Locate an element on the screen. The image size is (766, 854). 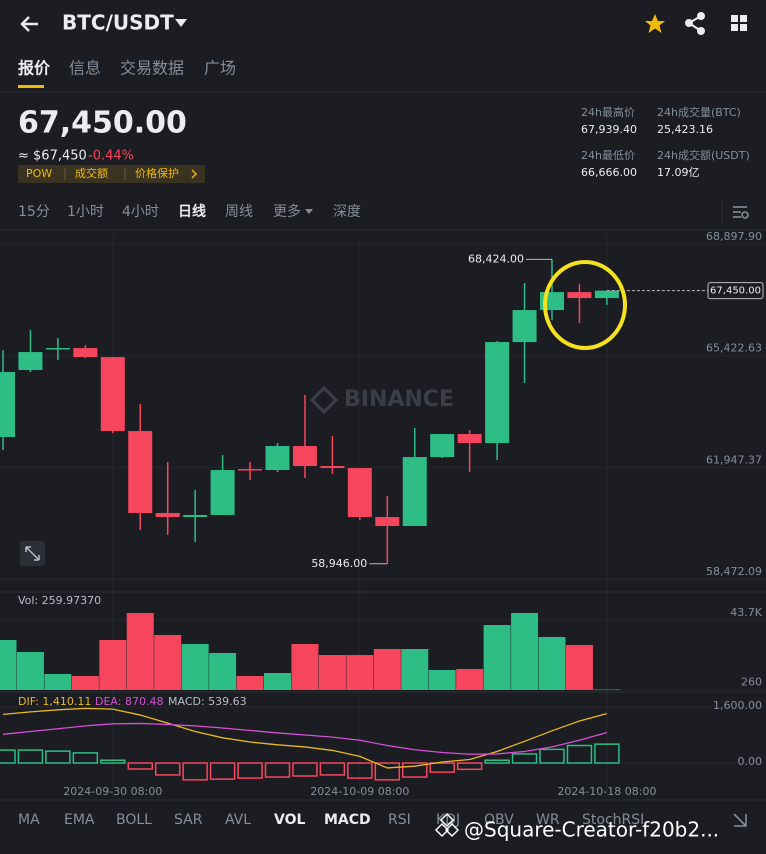
tab: 广场 is located at coordinates (220, 68).